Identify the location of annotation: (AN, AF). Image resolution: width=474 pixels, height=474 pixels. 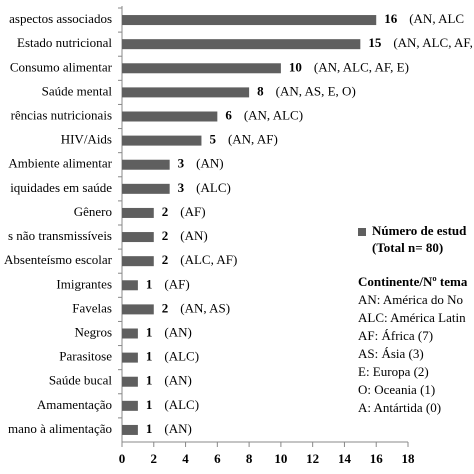
(253, 139).